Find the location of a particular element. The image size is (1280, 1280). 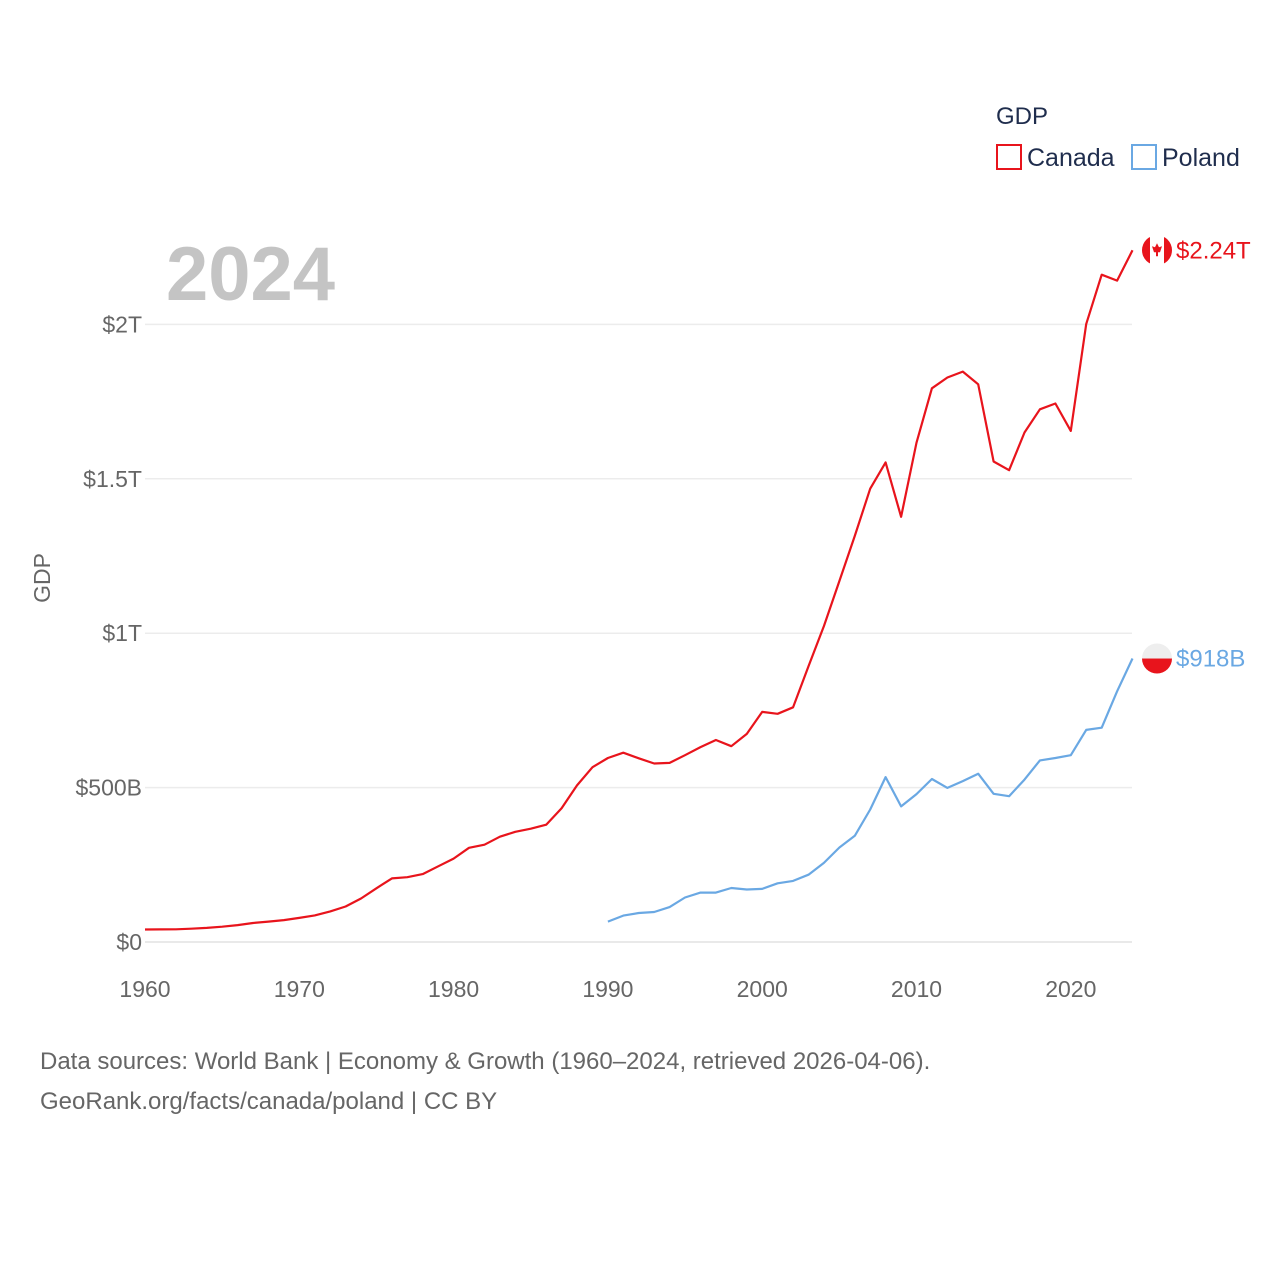

x-axis: 1960 1970 1980 1990 2000 2010 2020 is located at coordinates (607, 989).